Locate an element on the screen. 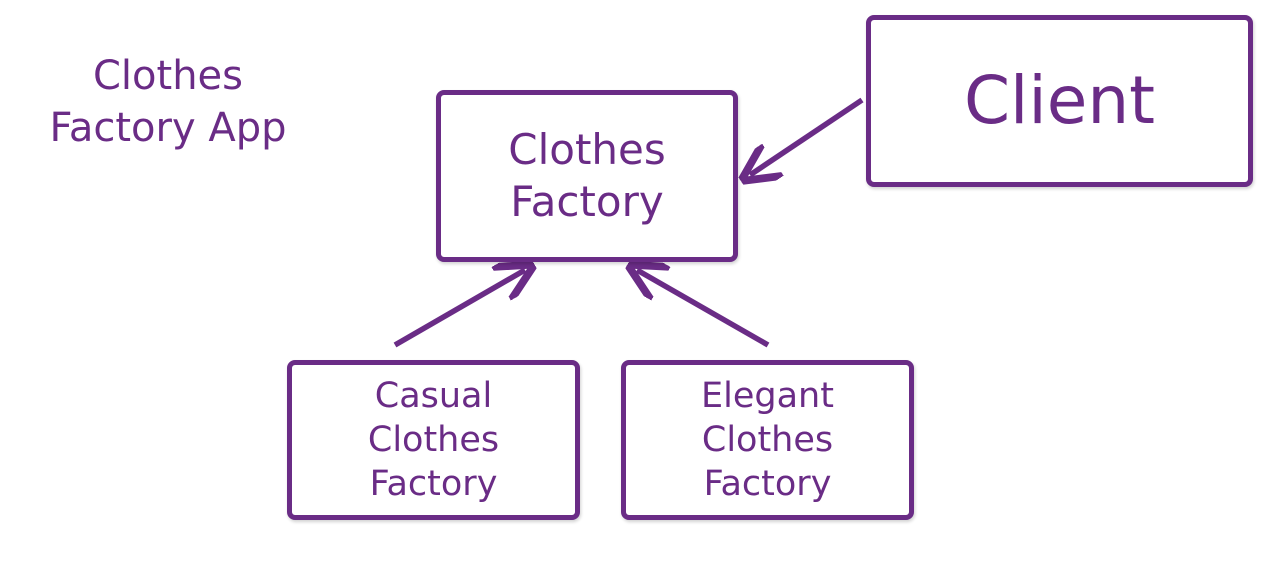 This screenshot has width=1280, height=571. diagram-title: Clothes Factory App is located at coordinates (168, 102).